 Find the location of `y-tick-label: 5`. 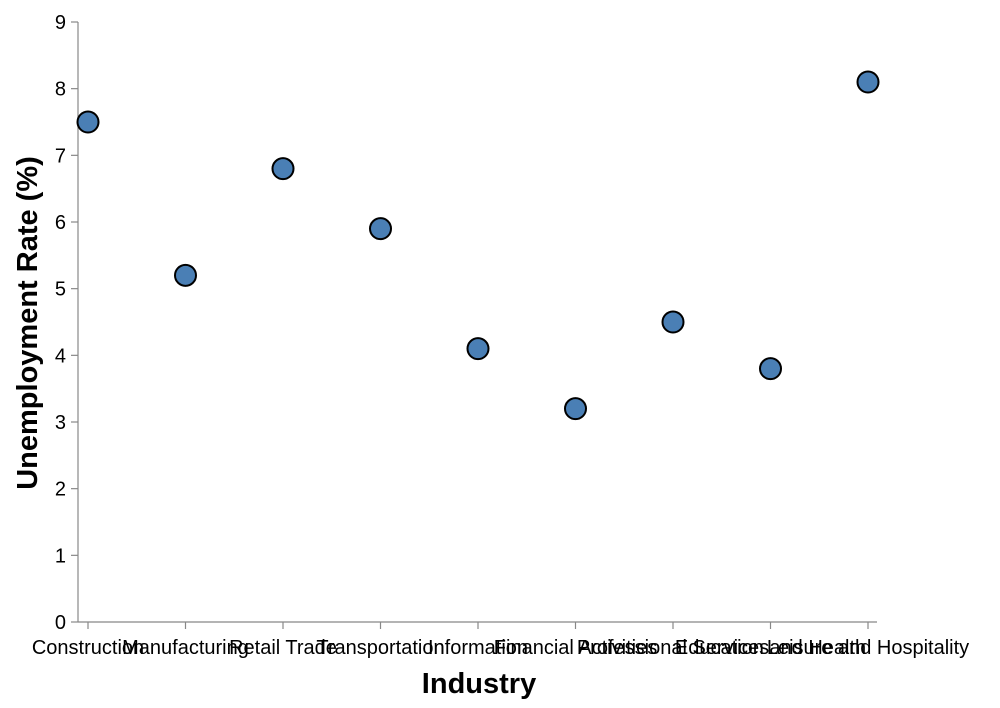

y-tick-label: 5 is located at coordinates (60, 290).